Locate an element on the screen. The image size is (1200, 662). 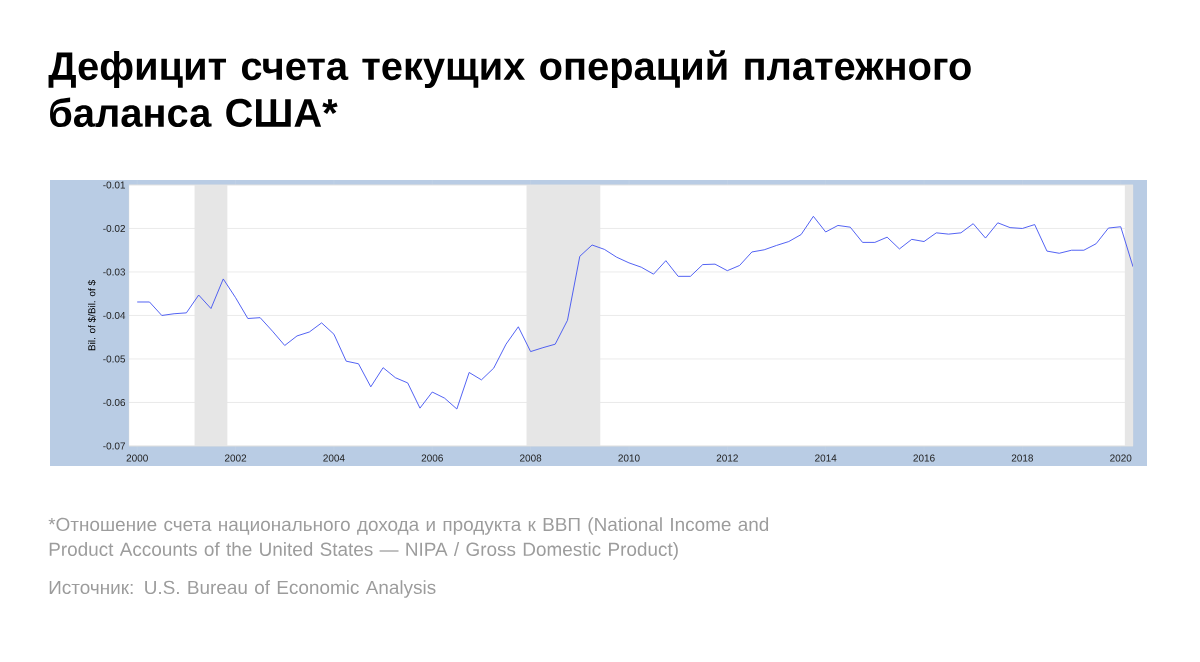
x-tick-label: 2002 is located at coordinates (235, 458).